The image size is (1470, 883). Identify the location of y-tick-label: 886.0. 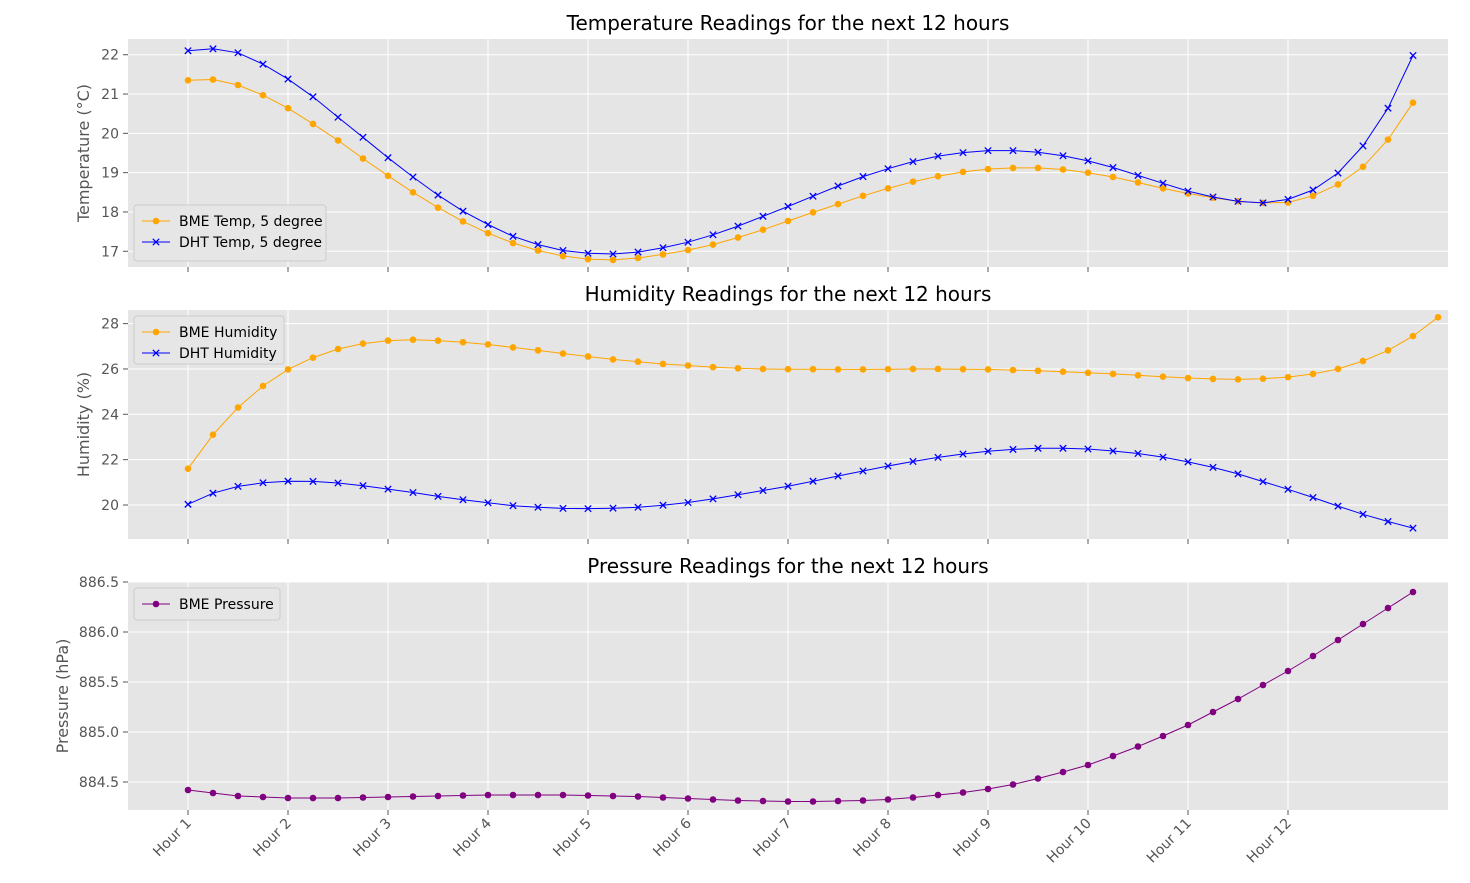
(99, 633).